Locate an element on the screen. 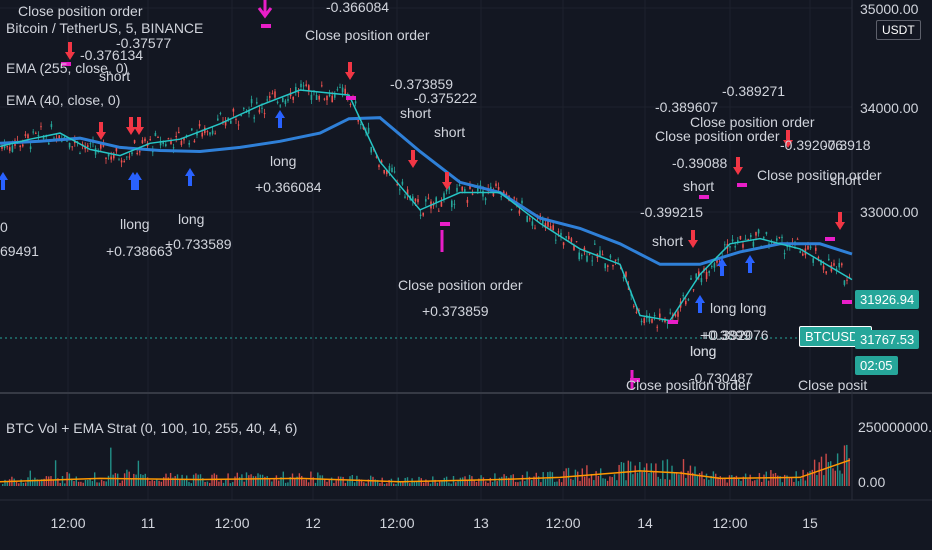 The width and height of the screenshot is (932, 550). ema-slow-legend: EMA (255, close, 0) is located at coordinates (67, 68).